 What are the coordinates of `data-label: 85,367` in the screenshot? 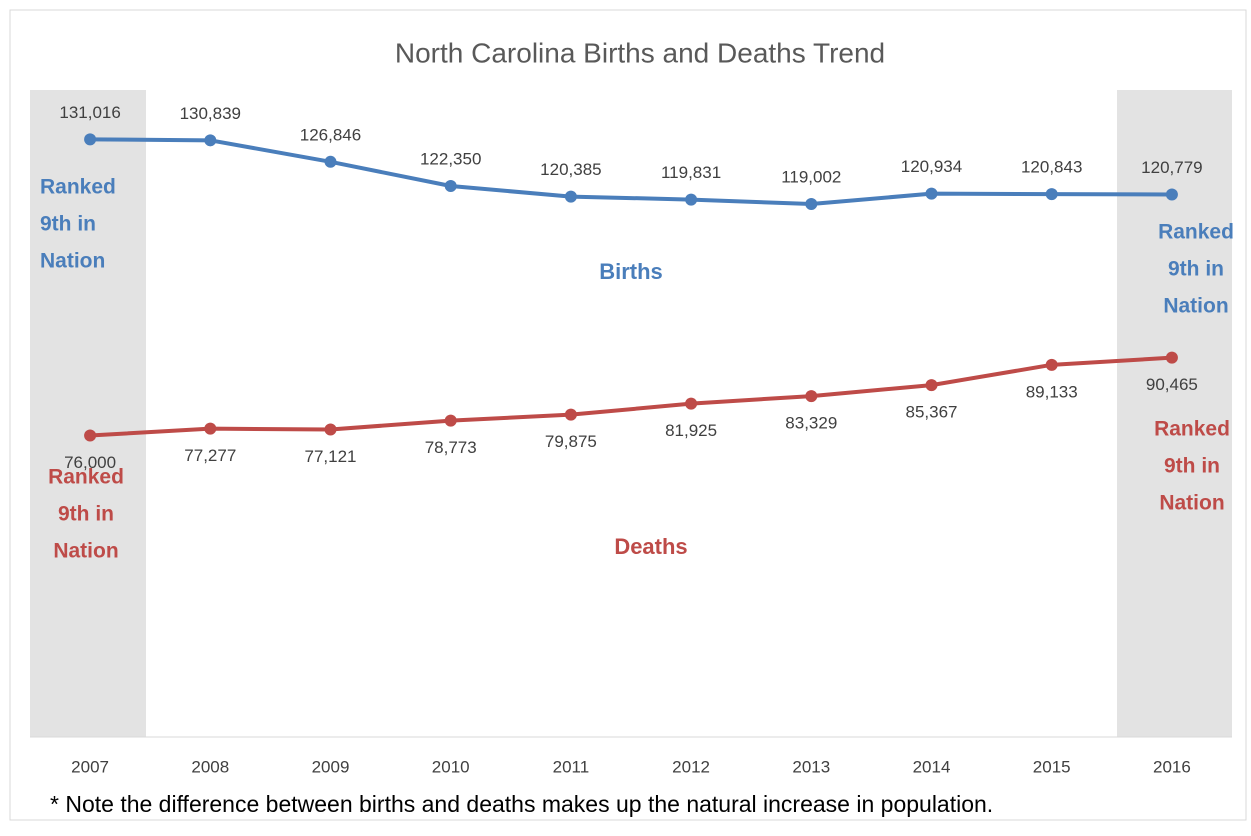 It's located at (932, 412).